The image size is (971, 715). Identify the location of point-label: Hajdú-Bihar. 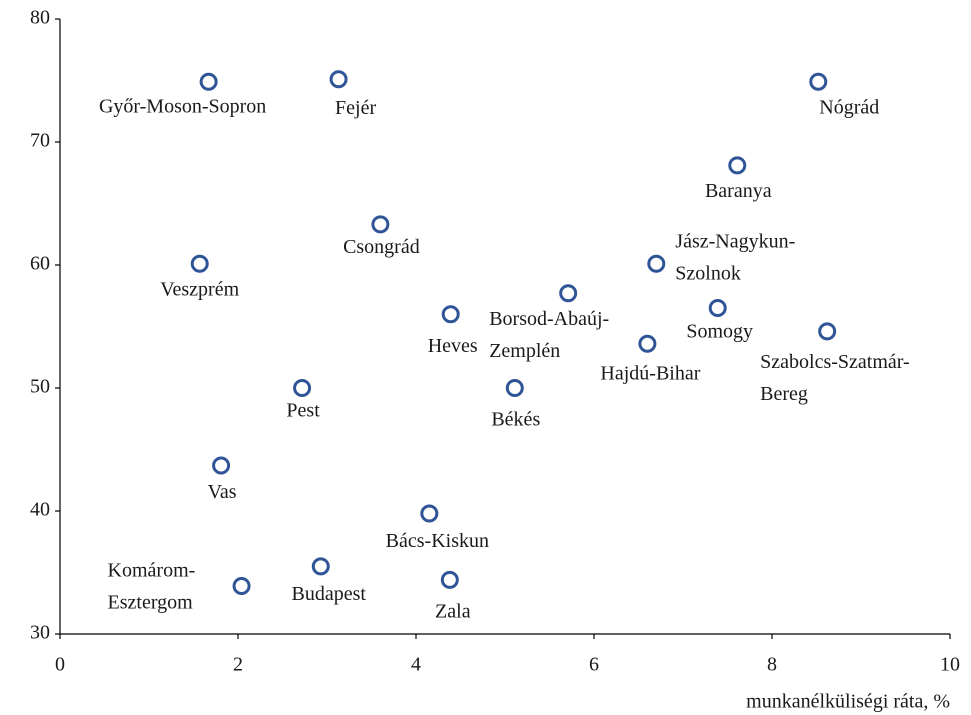
(650, 373).